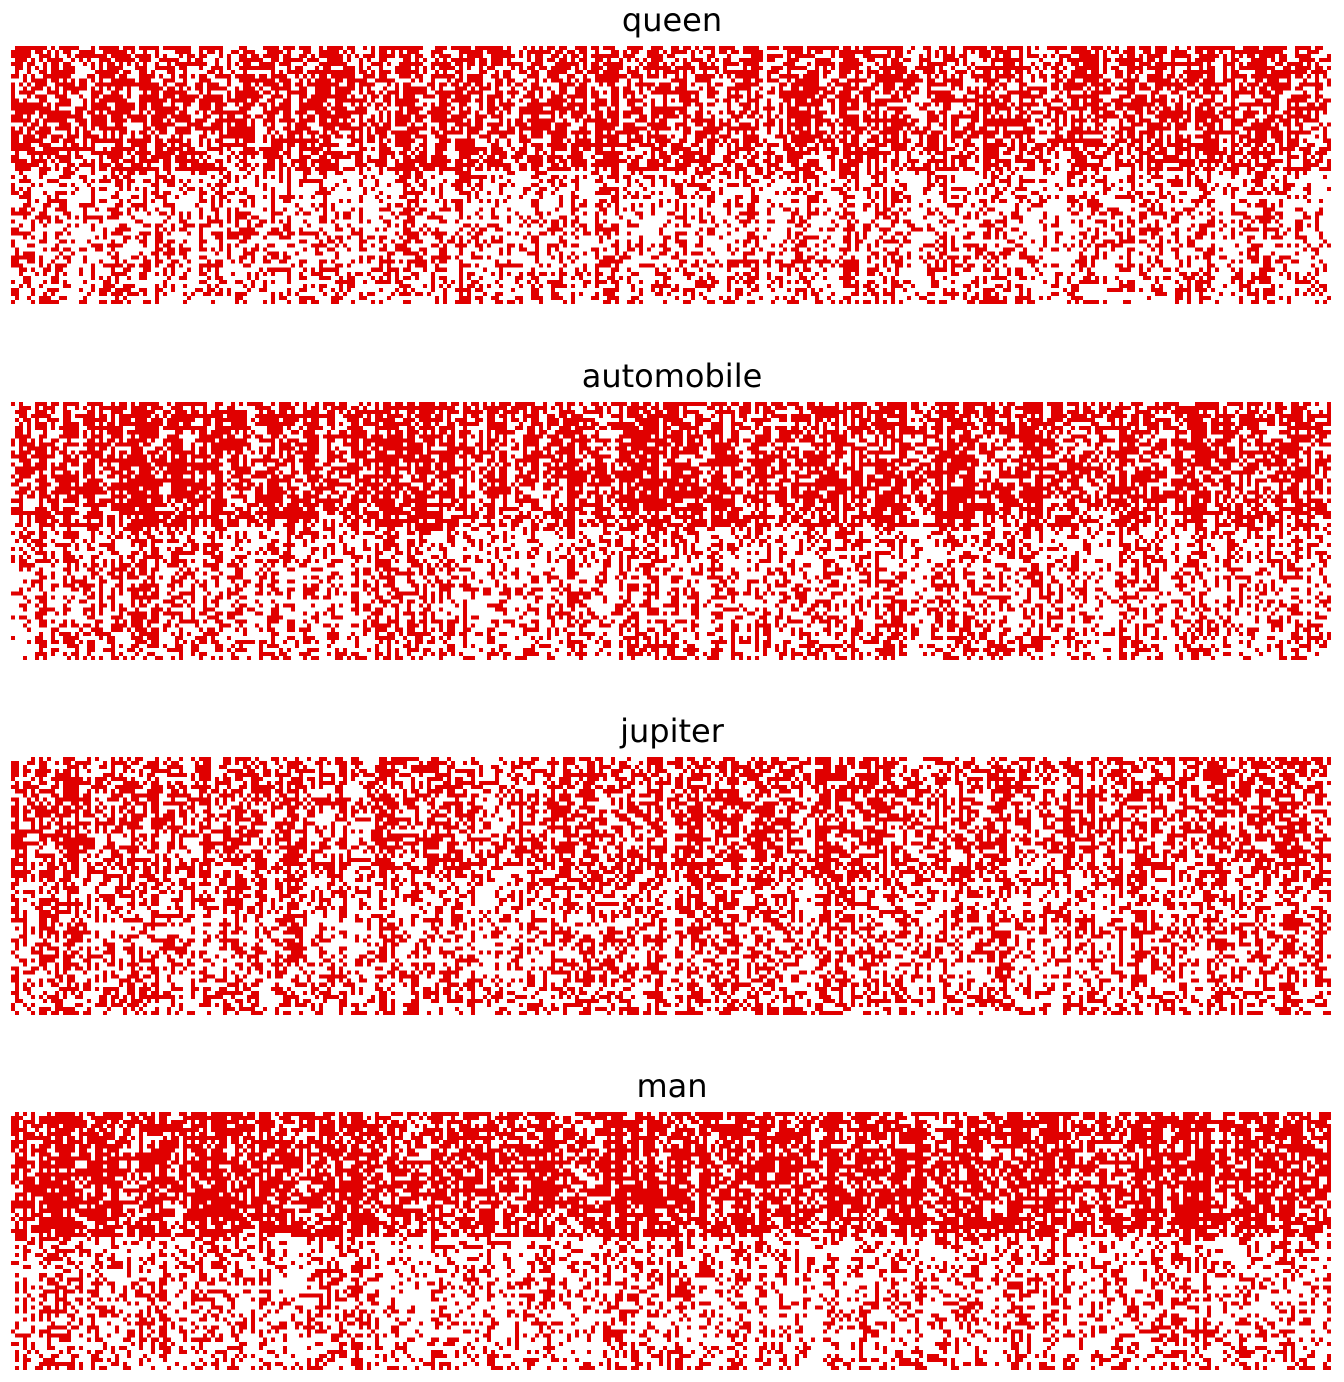  I want to click on chart-title: man, so click(672, 1086).